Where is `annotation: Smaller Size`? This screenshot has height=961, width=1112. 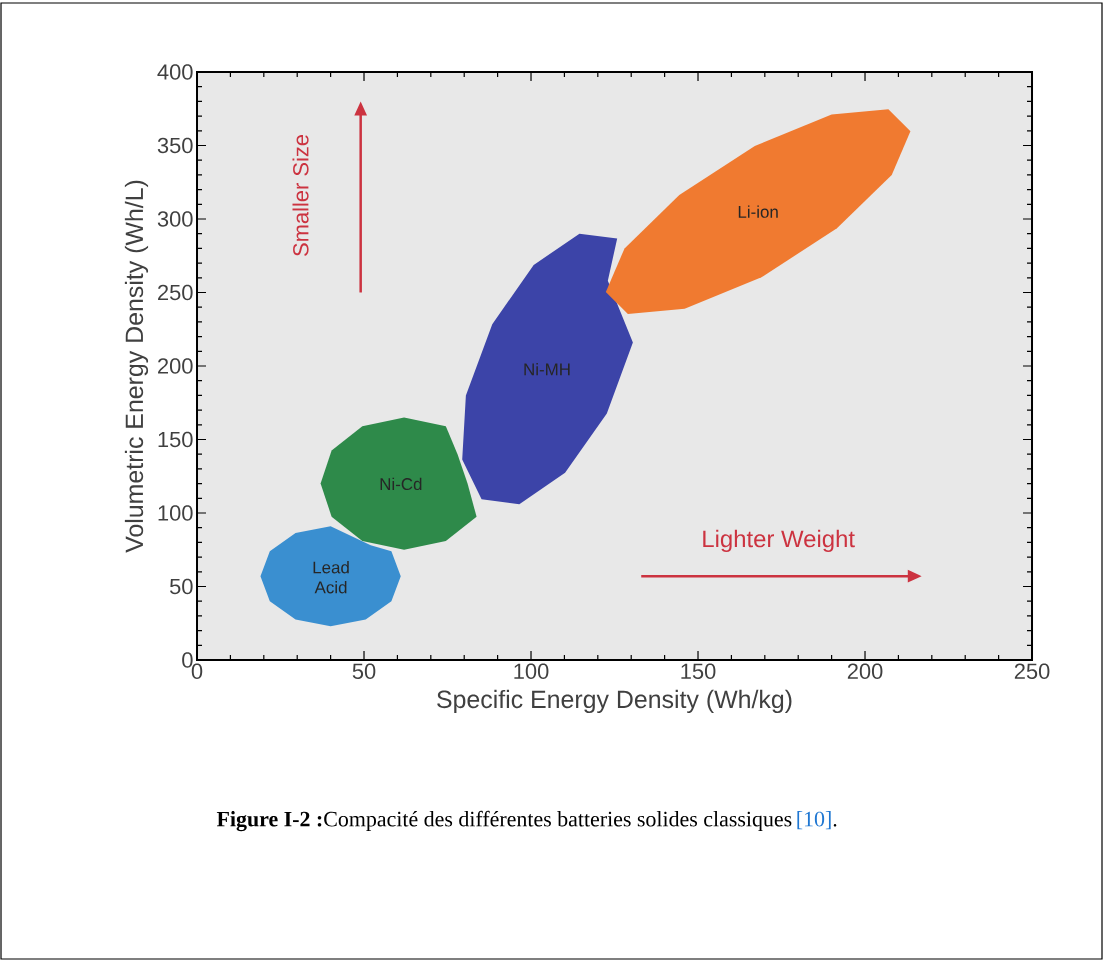 annotation: Smaller Size is located at coordinates (300, 195).